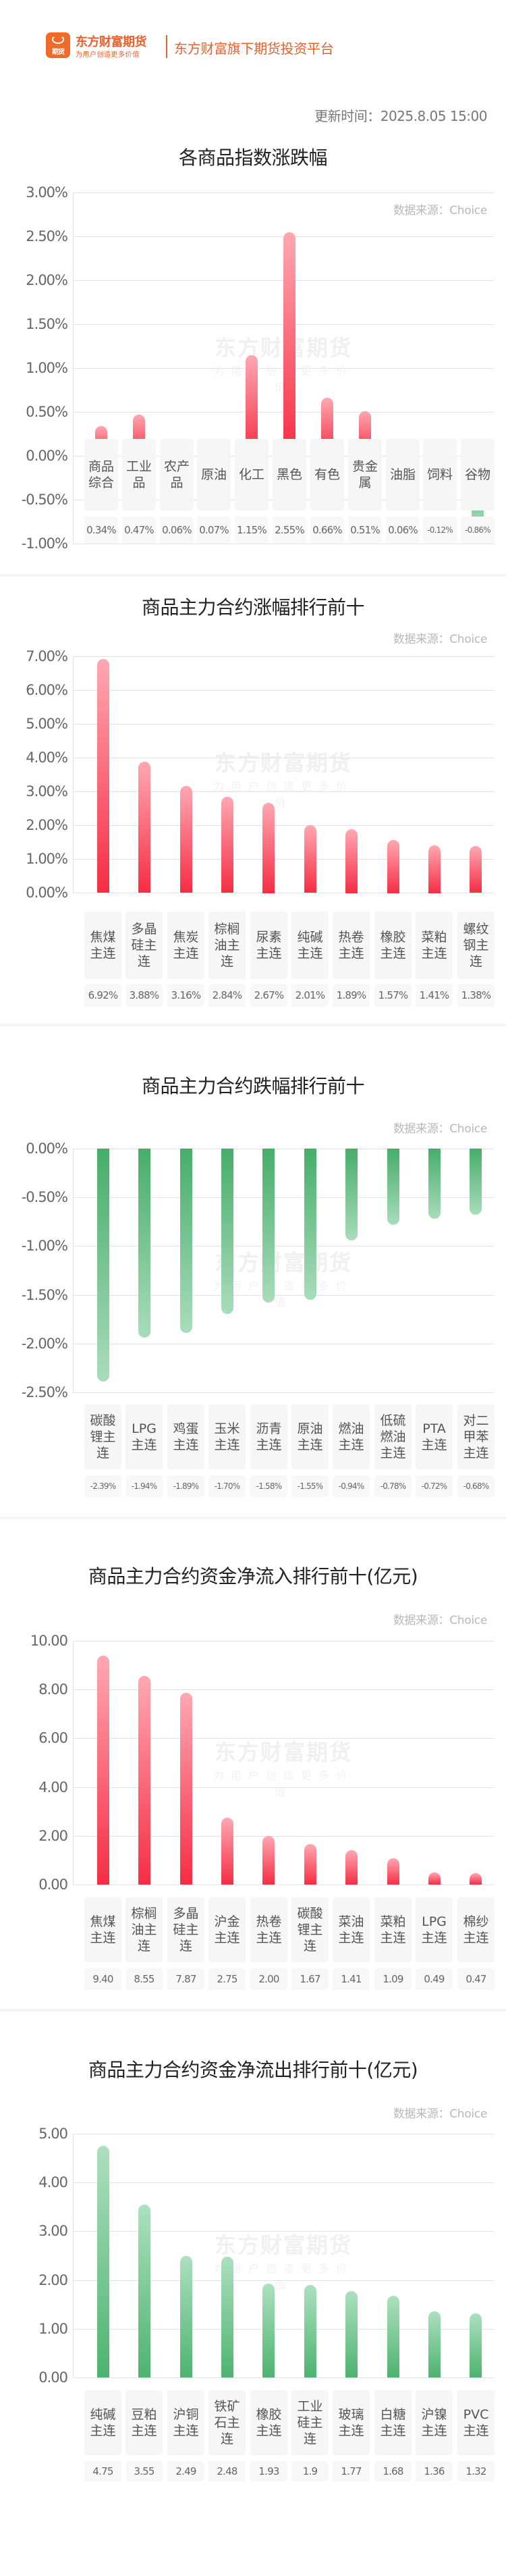  What do you see at coordinates (435, 996) in the screenshot?
I see `value-label: 1.41%` at bounding box center [435, 996].